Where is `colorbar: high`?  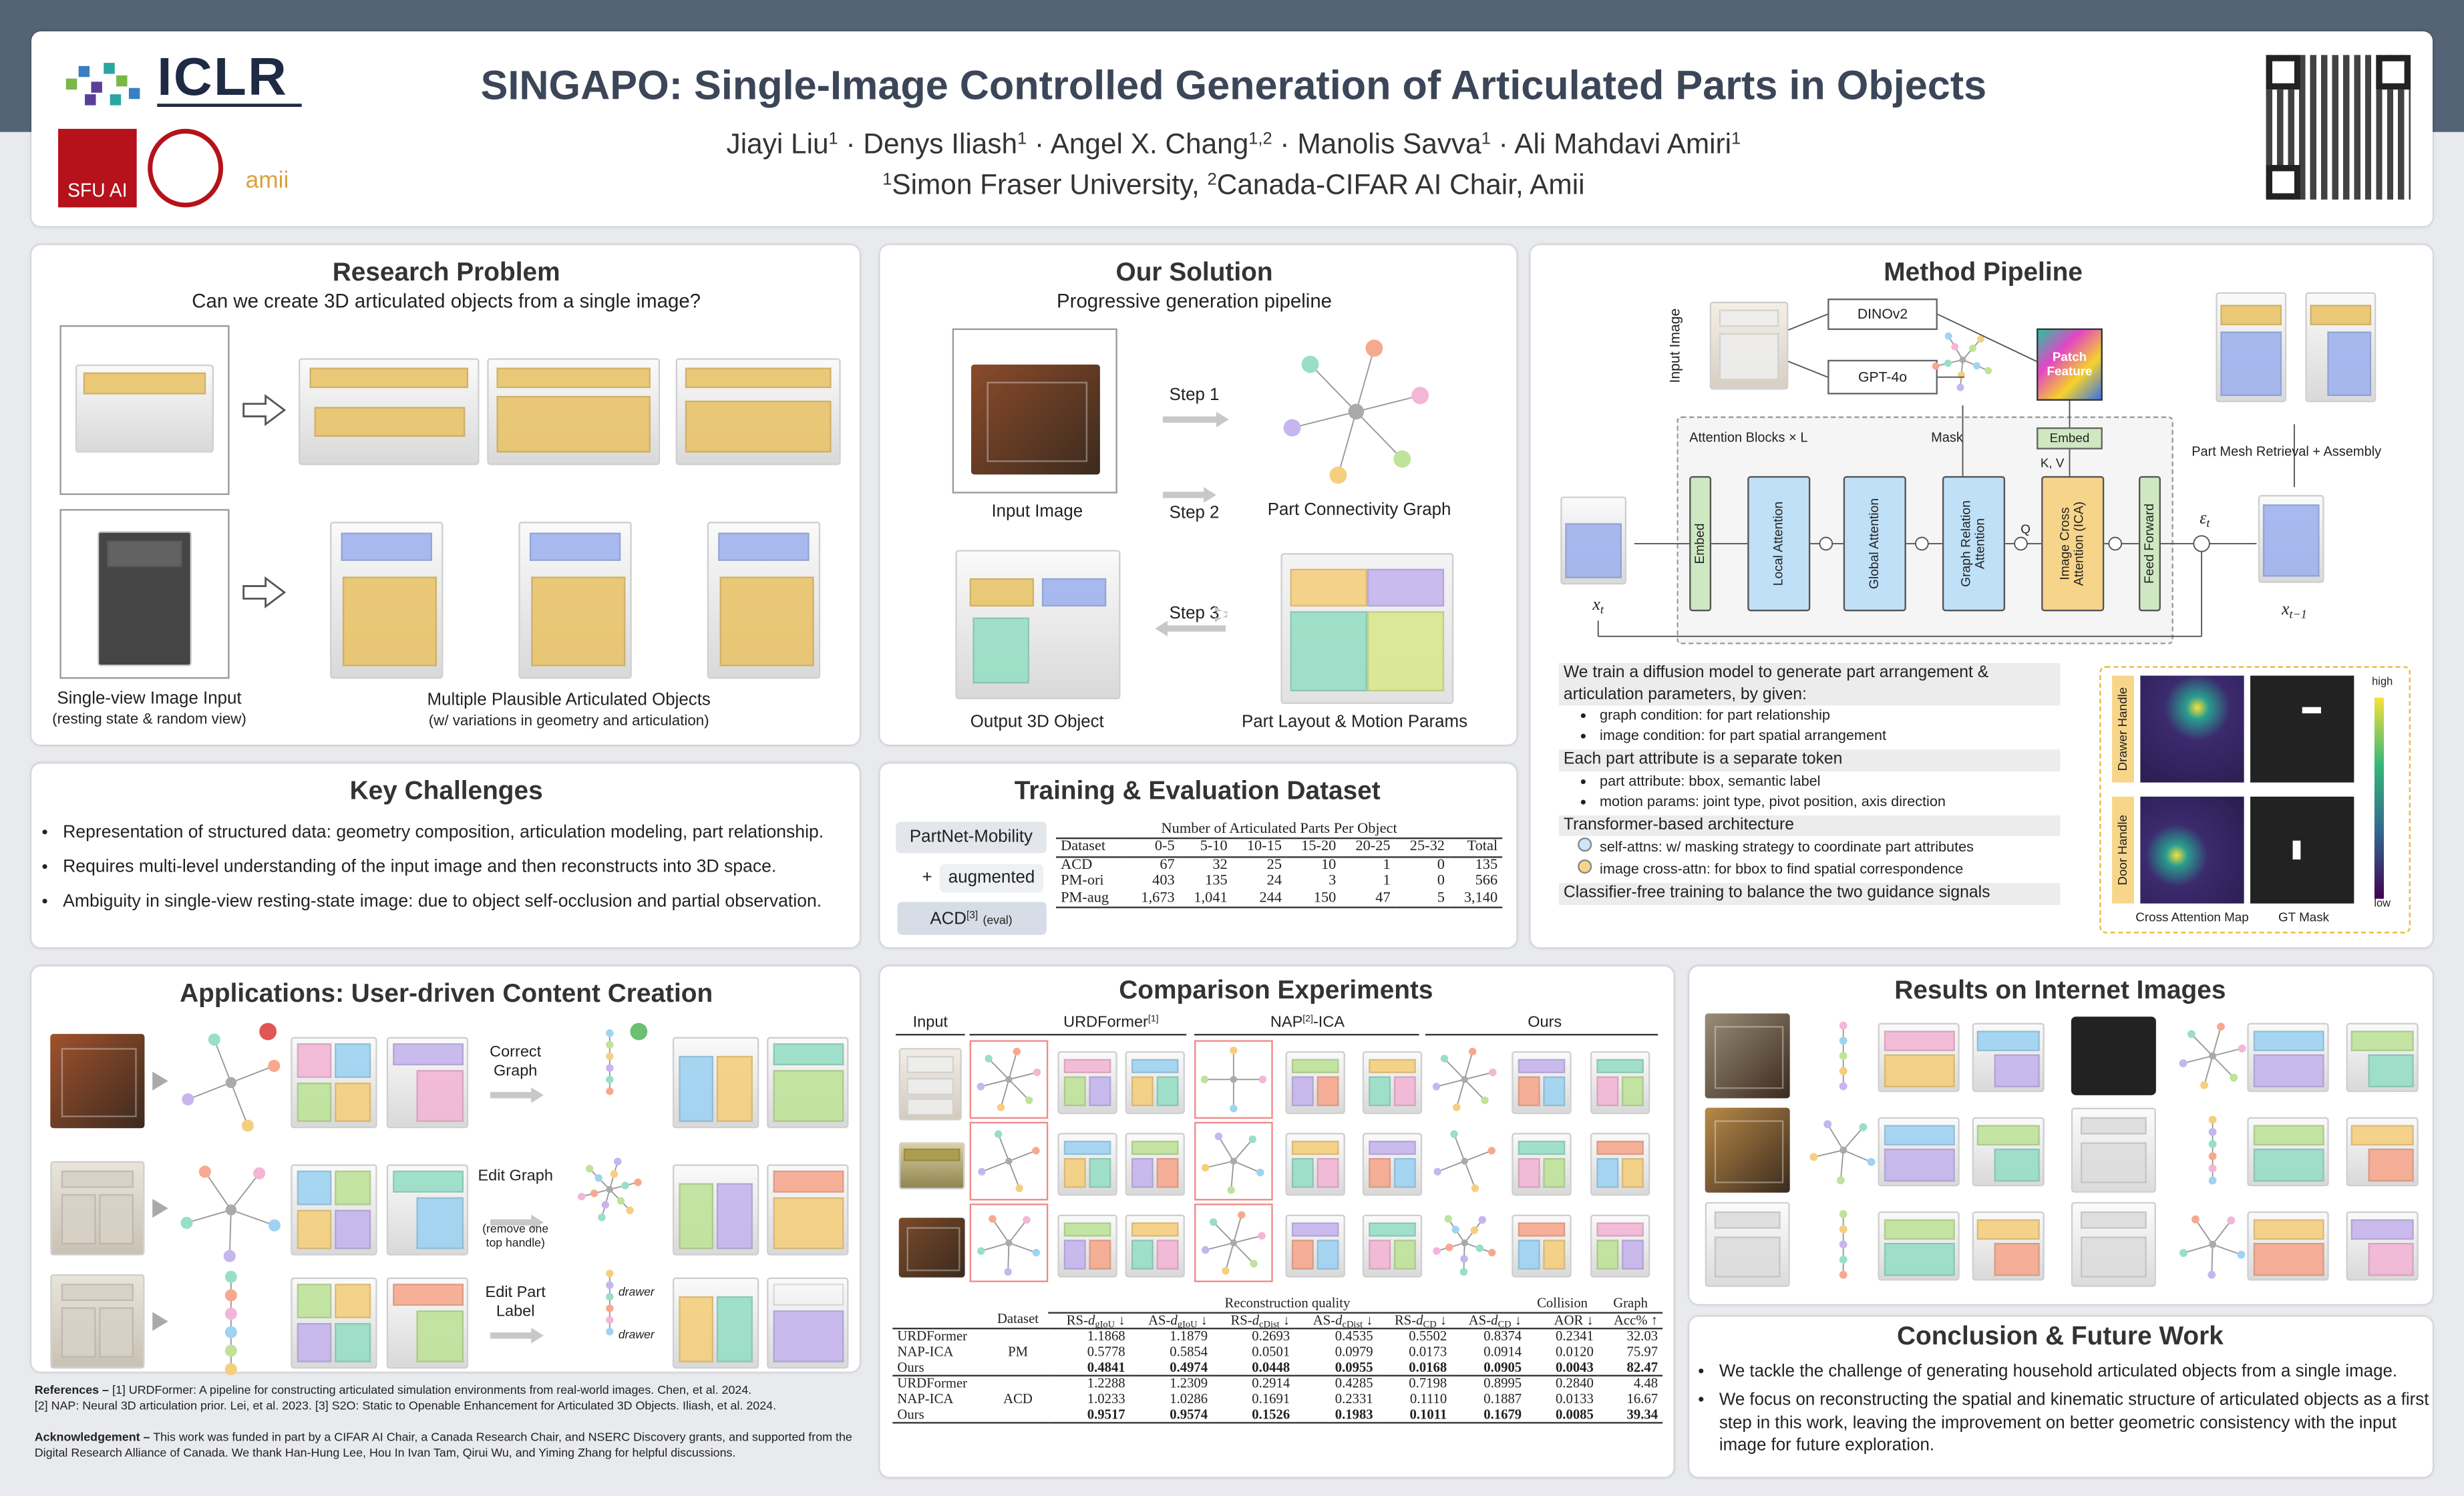 colorbar: high is located at coordinates (2382, 683).